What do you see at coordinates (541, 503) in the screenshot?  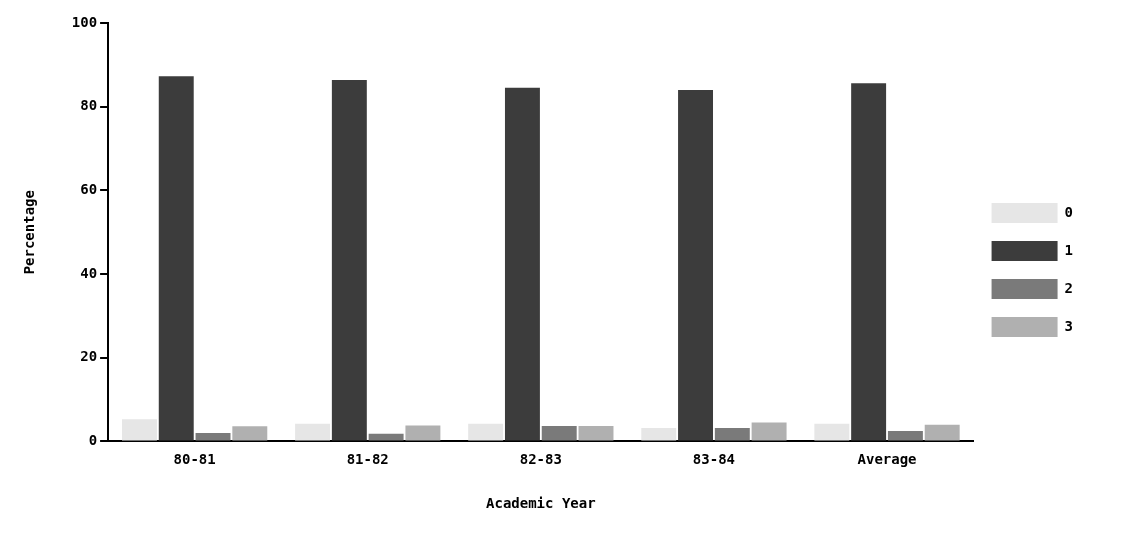 I see `x-axis-title: Academic Year` at bounding box center [541, 503].